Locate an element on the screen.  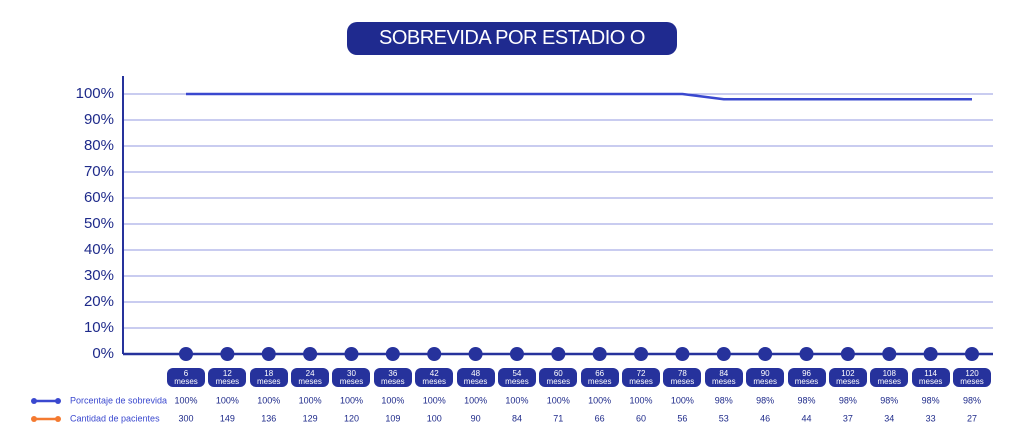
table-value: 90 is located at coordinates (476, 418).